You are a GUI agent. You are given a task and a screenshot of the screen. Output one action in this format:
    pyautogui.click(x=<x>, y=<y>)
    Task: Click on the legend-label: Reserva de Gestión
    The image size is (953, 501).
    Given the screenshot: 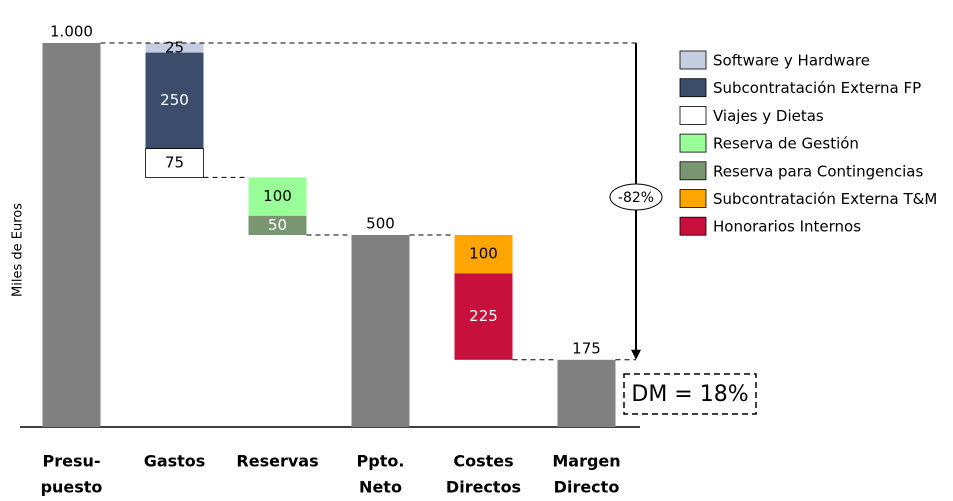 What is the action you would take?
    pyautogui.click(x=786, y=144)
    